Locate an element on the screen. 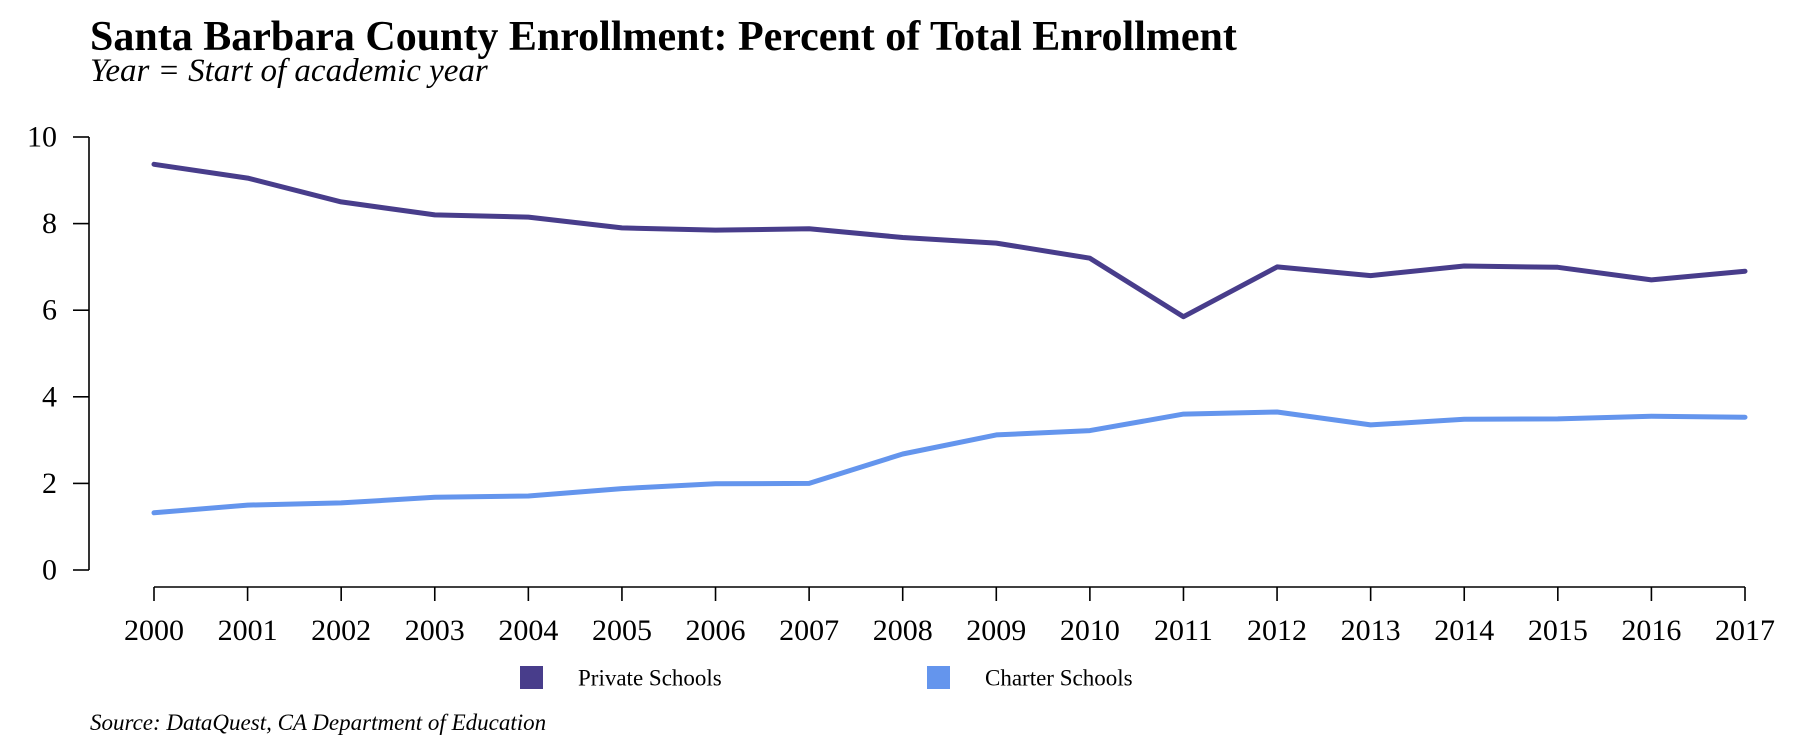 The height and width of the screenshot is (750, 1800). y-tick-label: 8 is located at coordinates (49, 223).